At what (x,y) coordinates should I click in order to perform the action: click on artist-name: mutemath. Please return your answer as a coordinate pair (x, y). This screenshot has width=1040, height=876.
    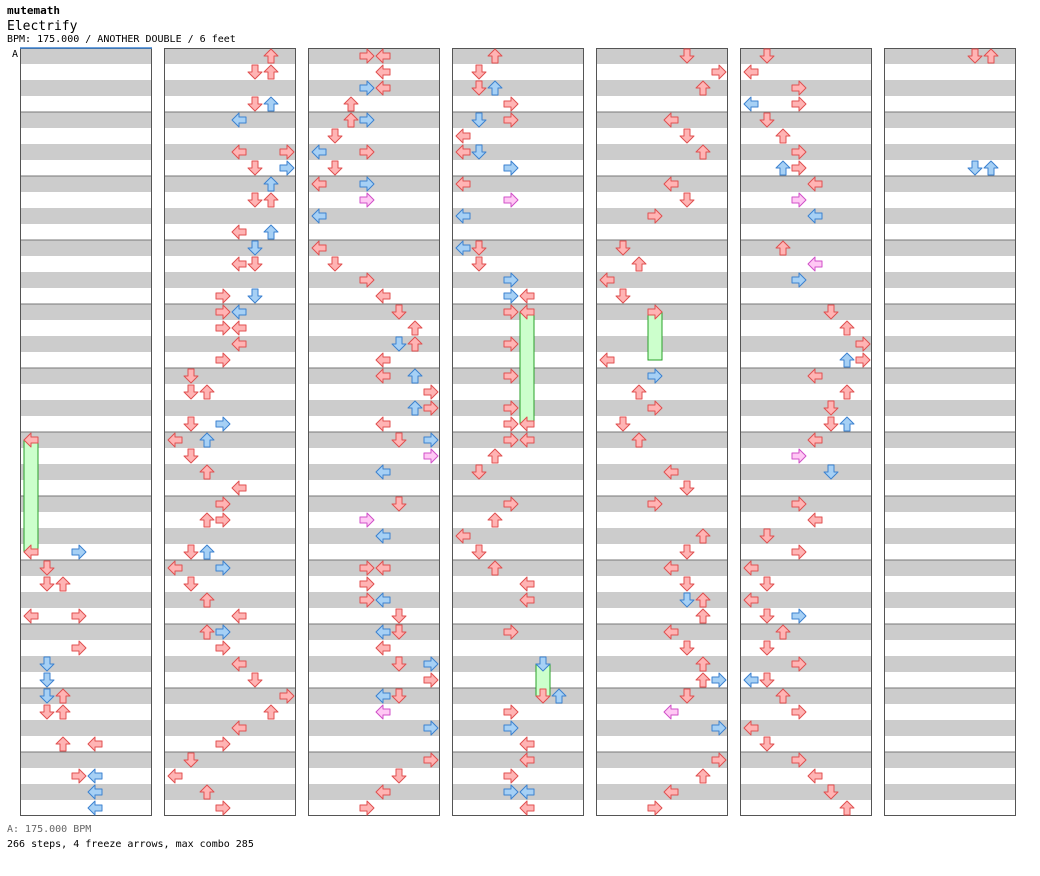
    Looking at the image, I should click on (33, 10).